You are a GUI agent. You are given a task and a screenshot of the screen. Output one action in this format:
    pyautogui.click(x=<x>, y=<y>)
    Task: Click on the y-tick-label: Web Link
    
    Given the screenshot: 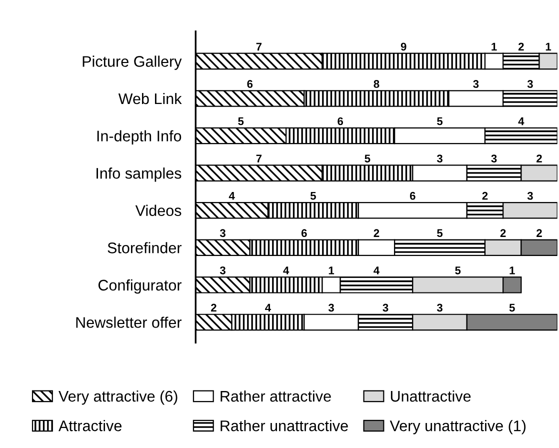 What is the action you would take?
    pyautogui.click(x=150, y=98)
    